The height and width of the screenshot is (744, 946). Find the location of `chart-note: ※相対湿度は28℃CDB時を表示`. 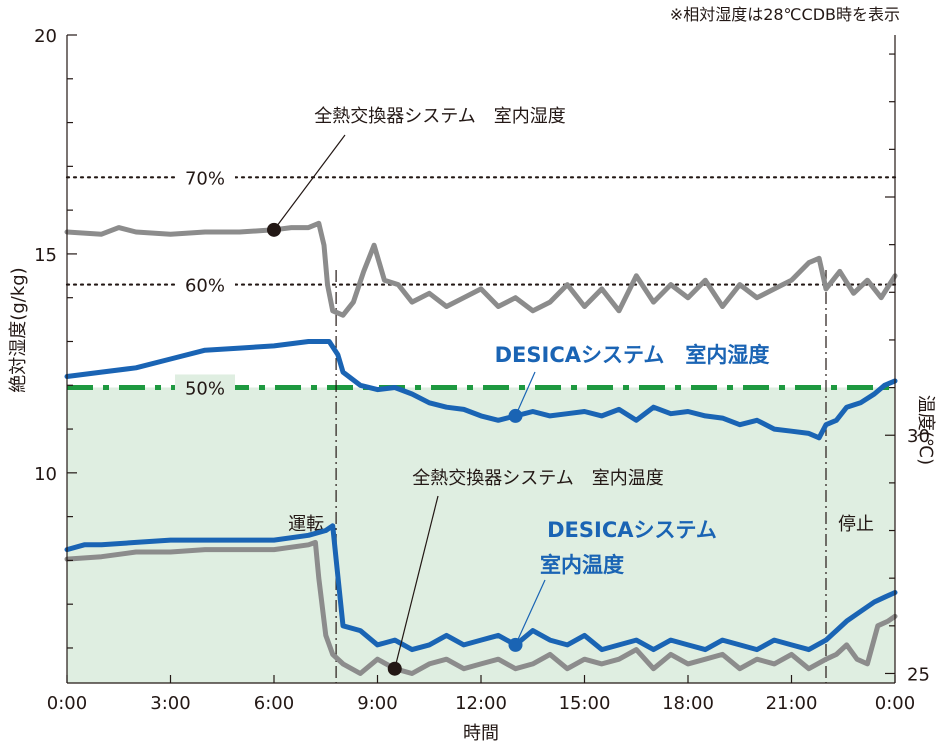

chart-note: ※相対湿度は28℃CDB時を表示 is located at coordinates (785, 14).